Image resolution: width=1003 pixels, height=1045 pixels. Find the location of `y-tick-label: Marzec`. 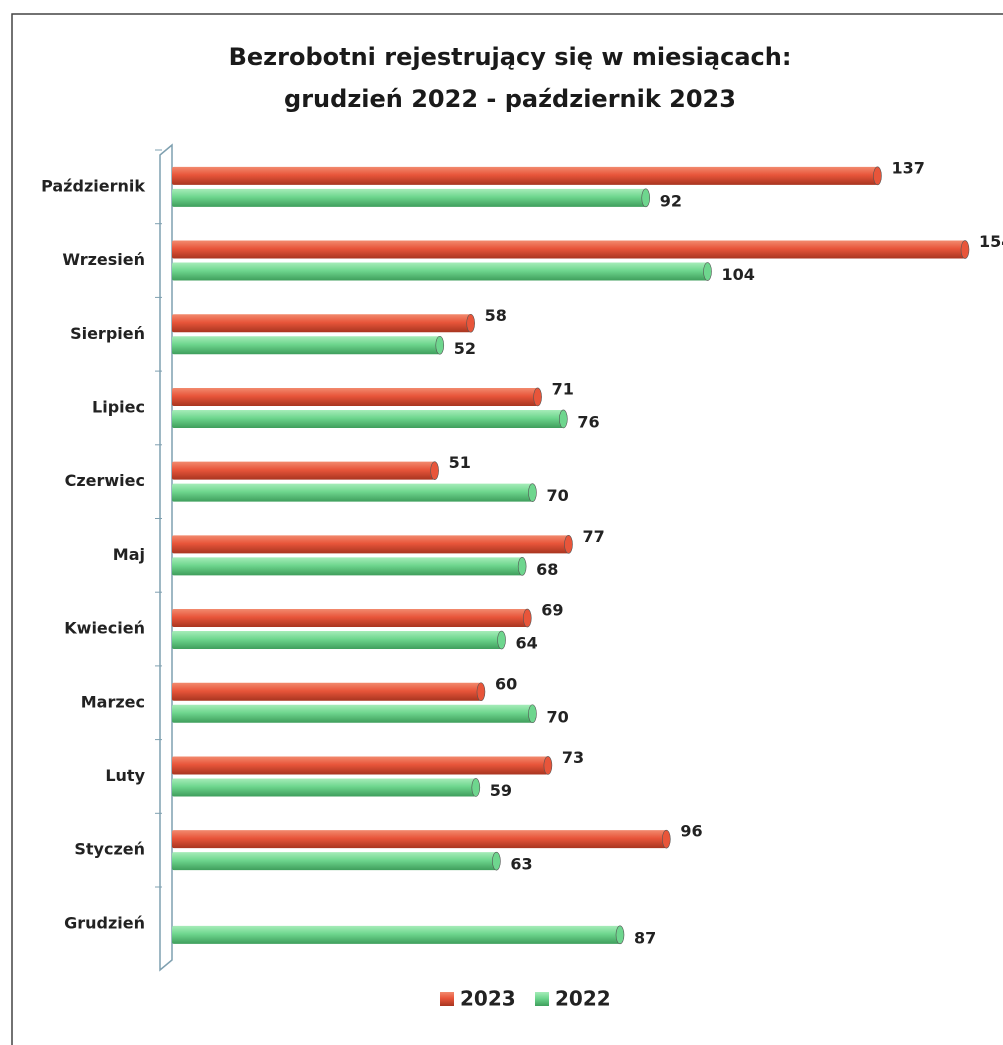

y-tick-label: Marzec is located at coordinates (113, 701).